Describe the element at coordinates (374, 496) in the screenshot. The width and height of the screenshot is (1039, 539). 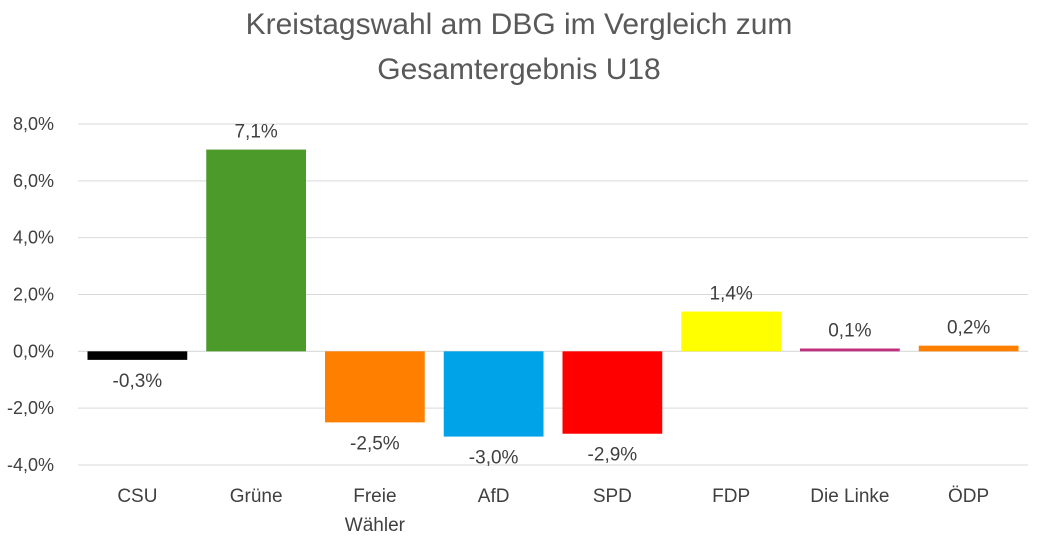
I see `x-category-label: Freie` at that location.